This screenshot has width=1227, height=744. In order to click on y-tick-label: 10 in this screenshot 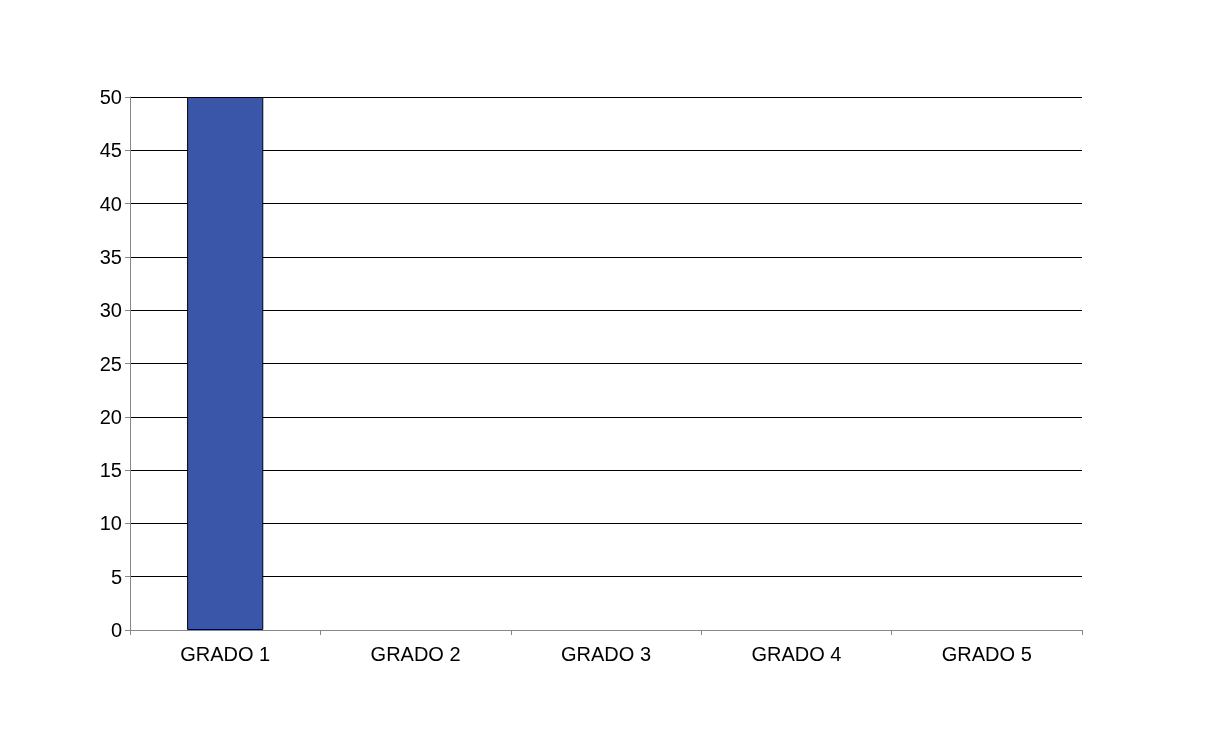, I will do `click(110, 523)`.